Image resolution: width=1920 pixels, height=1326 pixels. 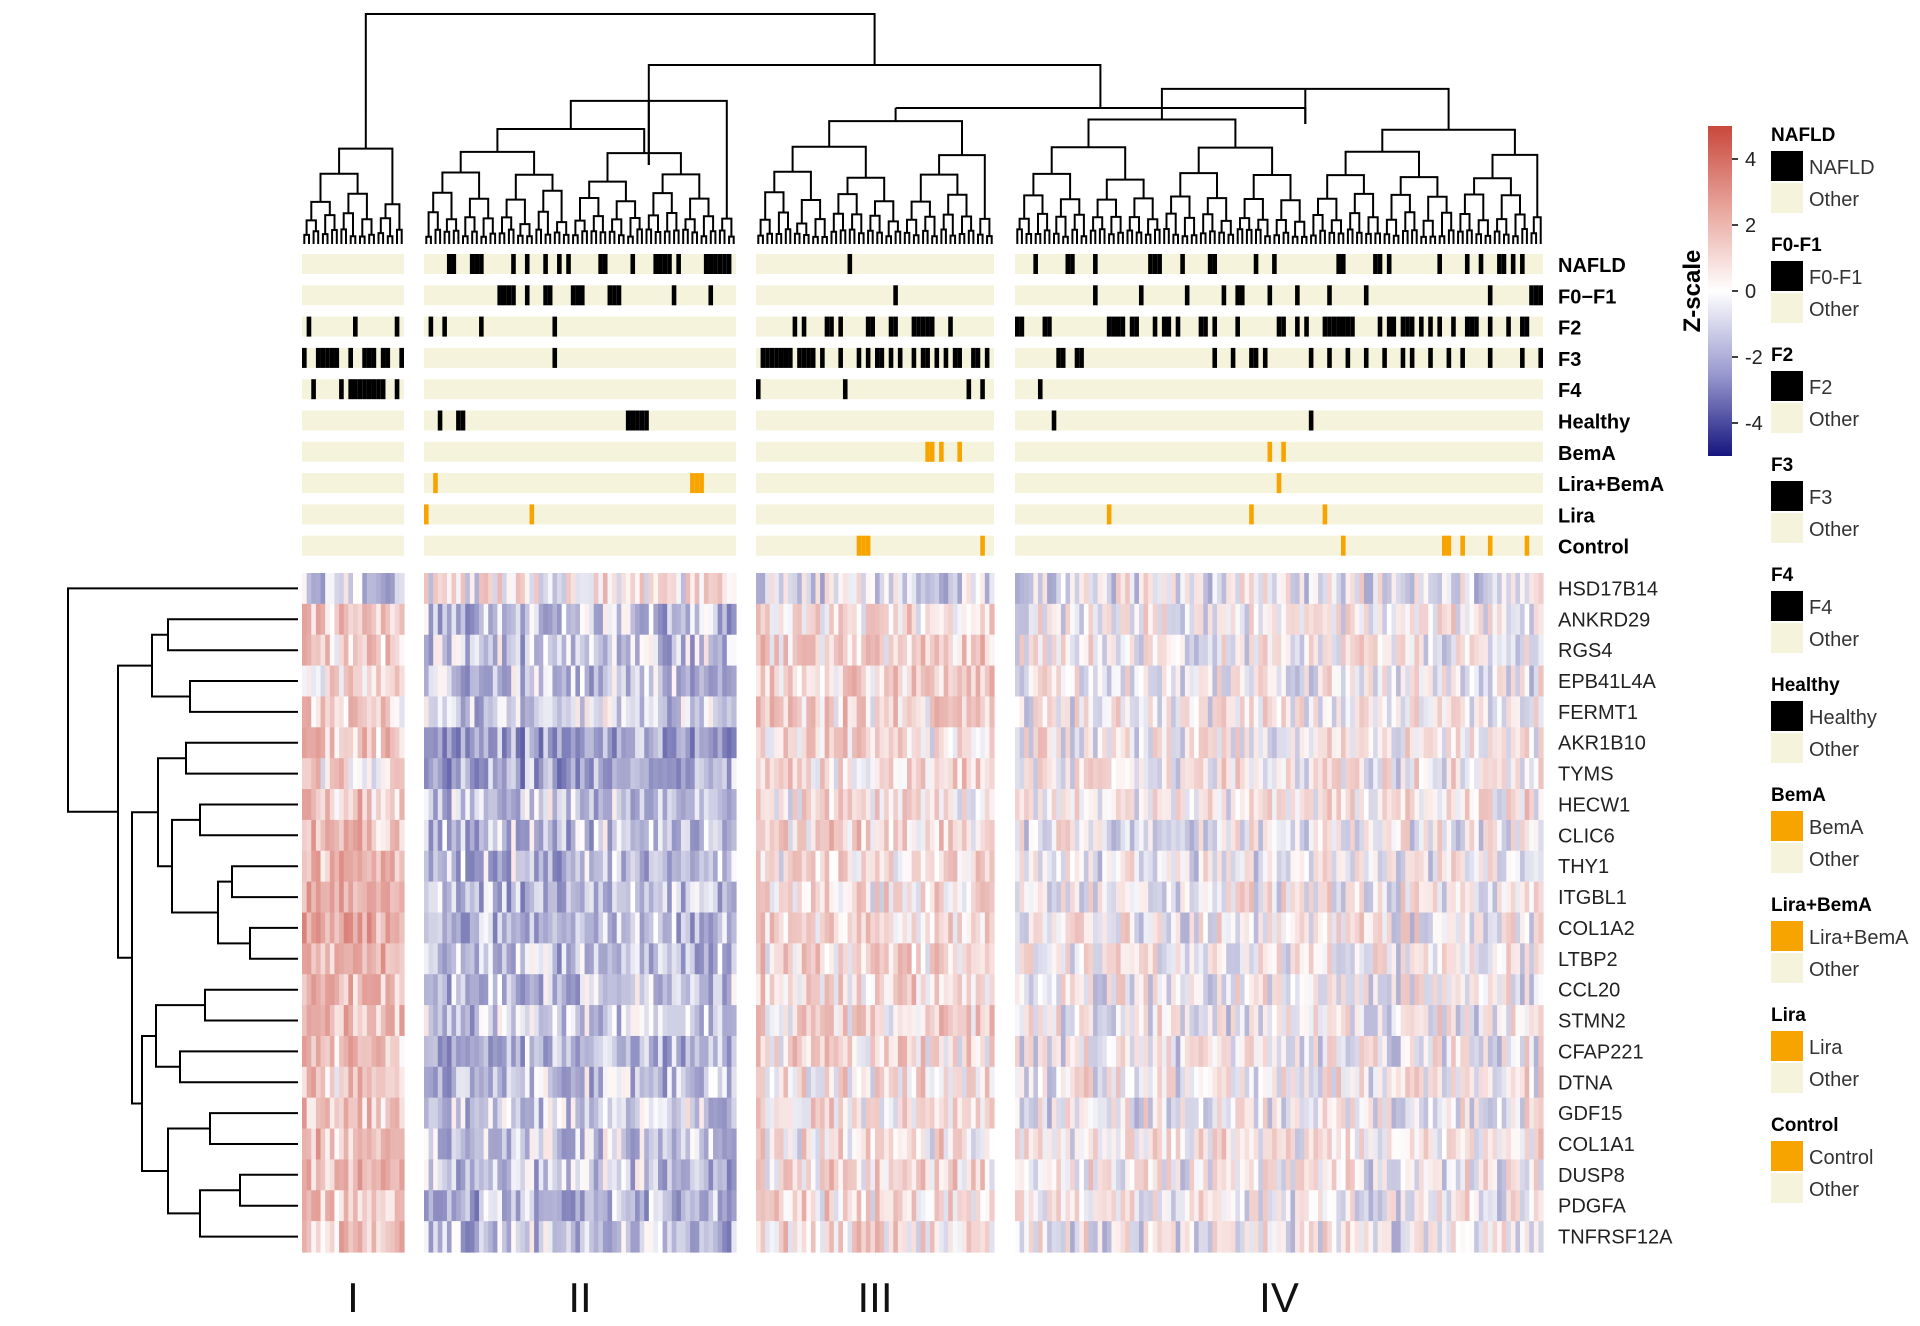 What do you see at coordinates (499, 295) in the screenshot?
I see `annotation-mark` at bounding box center [499, 295].